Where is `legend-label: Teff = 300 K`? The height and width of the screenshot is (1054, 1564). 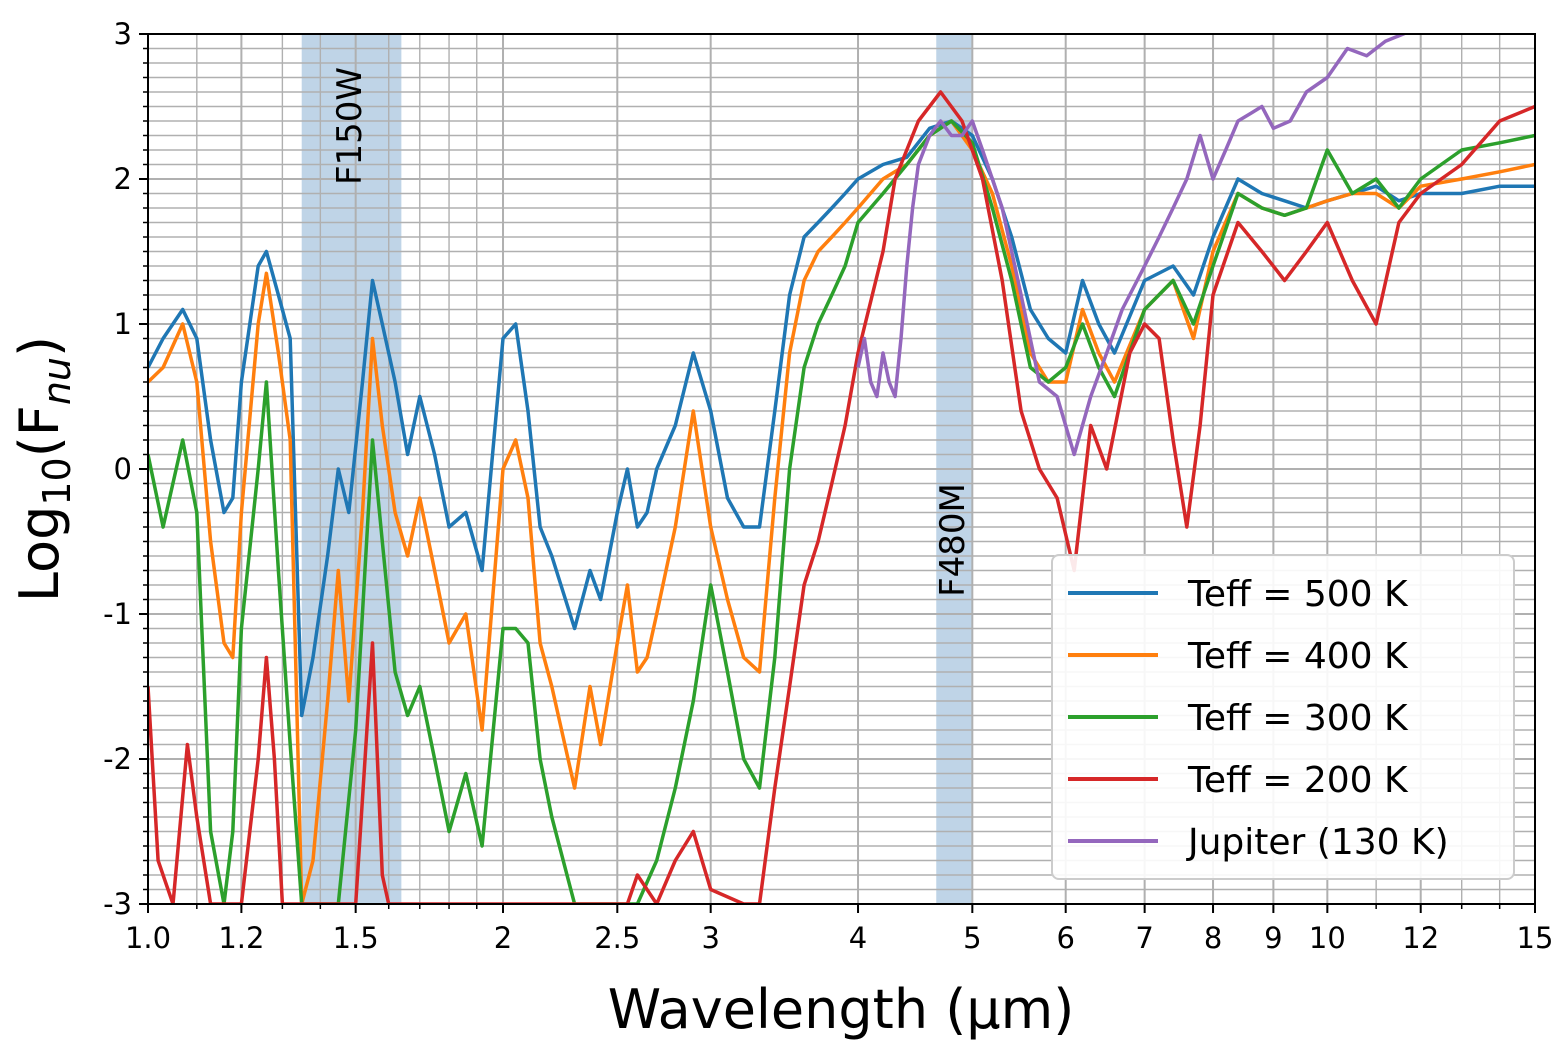 legend-label: Teff = 300 K is located at coordinates (1298, 718).